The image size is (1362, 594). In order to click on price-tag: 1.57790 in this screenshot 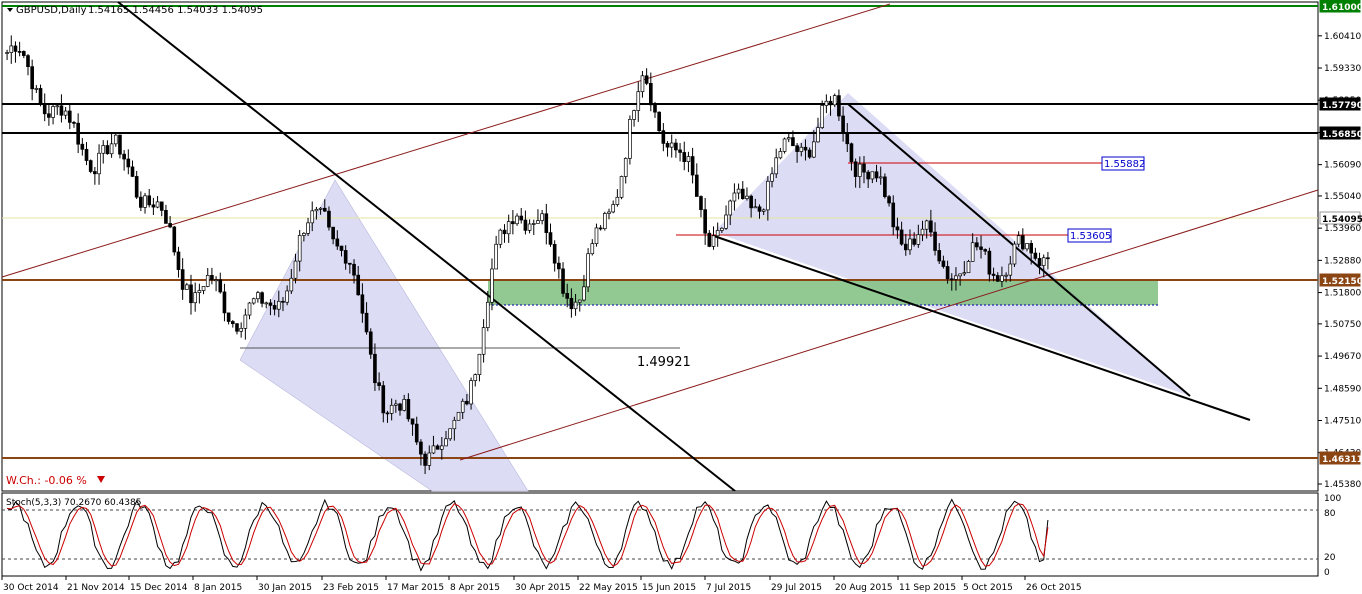, I will do `click(1342, 106)`.